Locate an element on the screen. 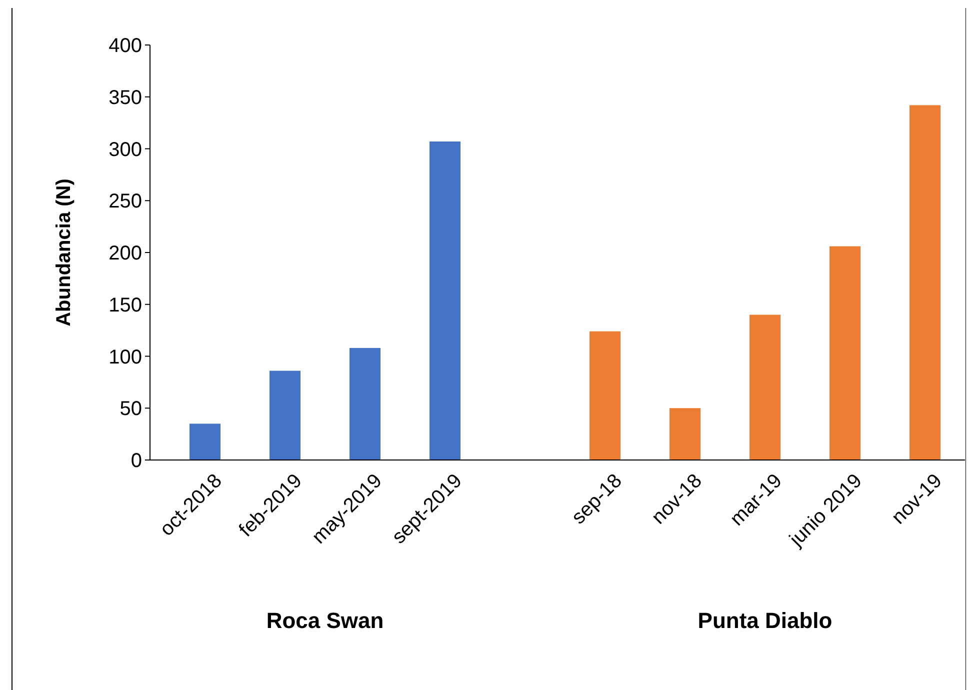 The image size is (974, 690). y-axis-title: Abundancia (N) is located at coordinates (64, 252).